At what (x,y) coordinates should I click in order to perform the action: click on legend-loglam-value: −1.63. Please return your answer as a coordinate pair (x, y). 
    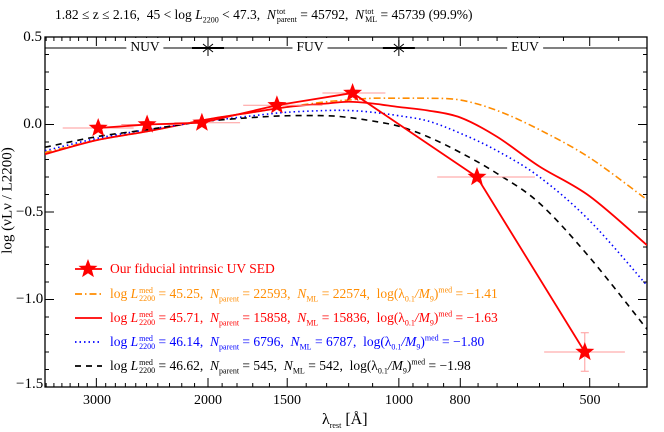
    Looking at the image, I should click on (482, 317).